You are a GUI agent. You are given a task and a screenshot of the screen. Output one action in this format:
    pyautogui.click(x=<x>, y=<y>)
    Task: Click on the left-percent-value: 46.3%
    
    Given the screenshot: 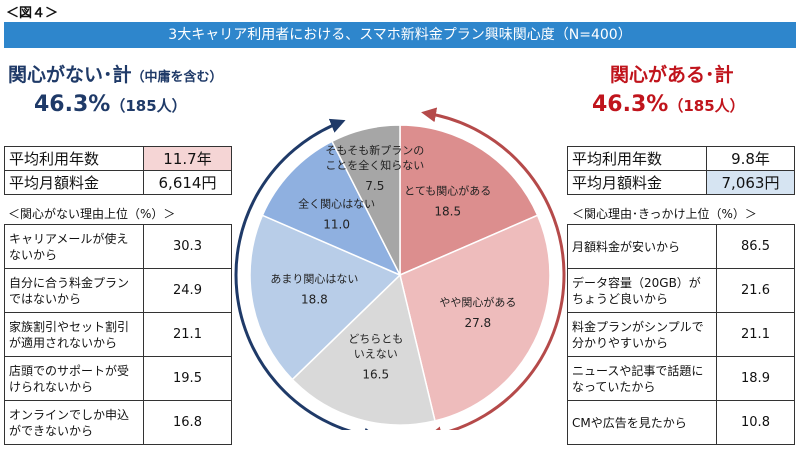 What is the action you would take?
    pyautogui.click(x=72, y=104)
    